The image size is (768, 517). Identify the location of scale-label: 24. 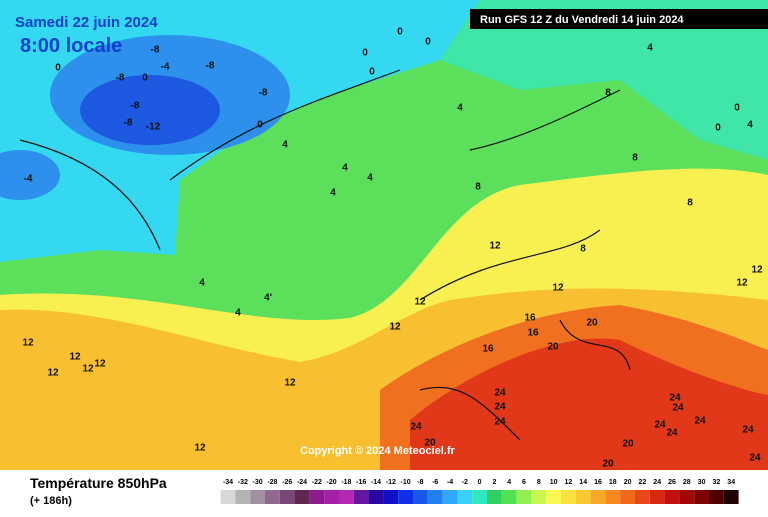
(657, 482).